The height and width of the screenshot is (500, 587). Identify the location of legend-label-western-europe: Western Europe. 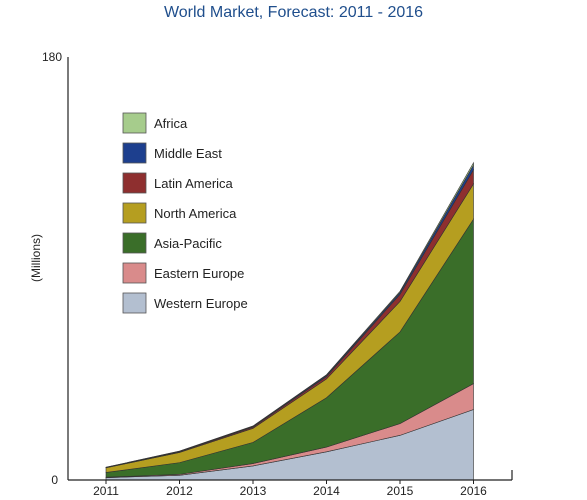
(201, 303).